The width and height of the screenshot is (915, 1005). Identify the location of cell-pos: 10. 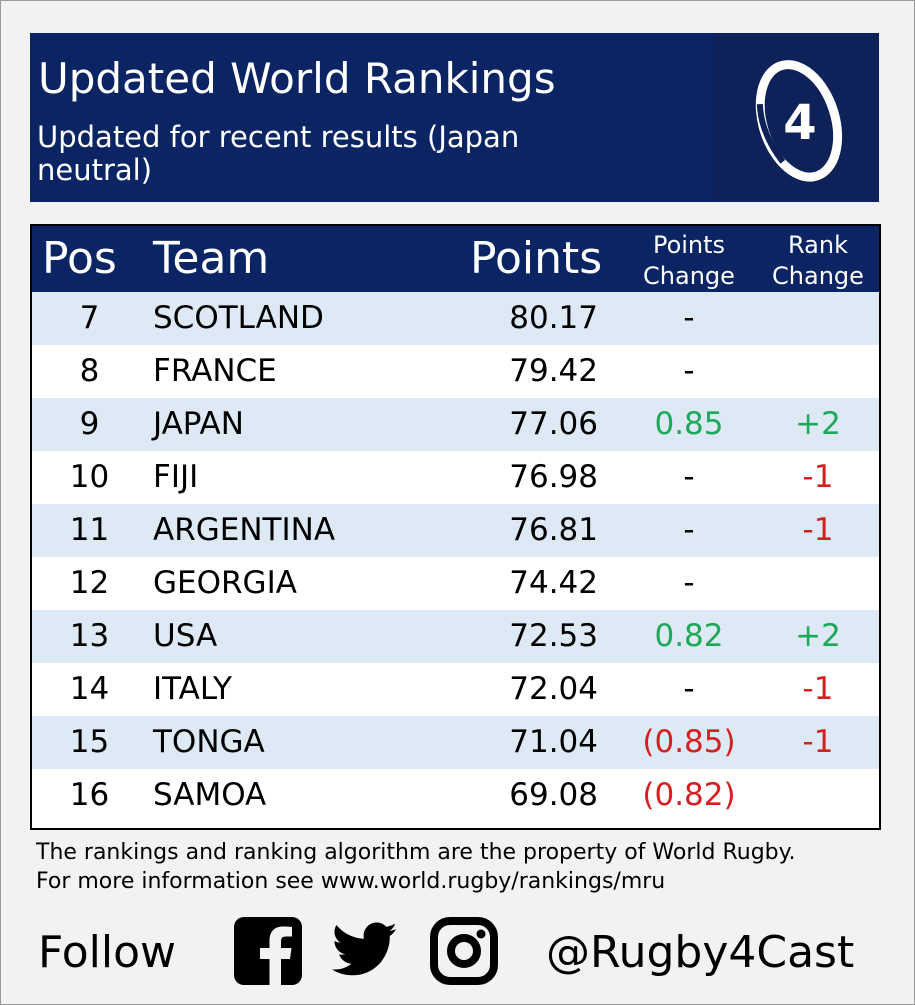
(89, 477).